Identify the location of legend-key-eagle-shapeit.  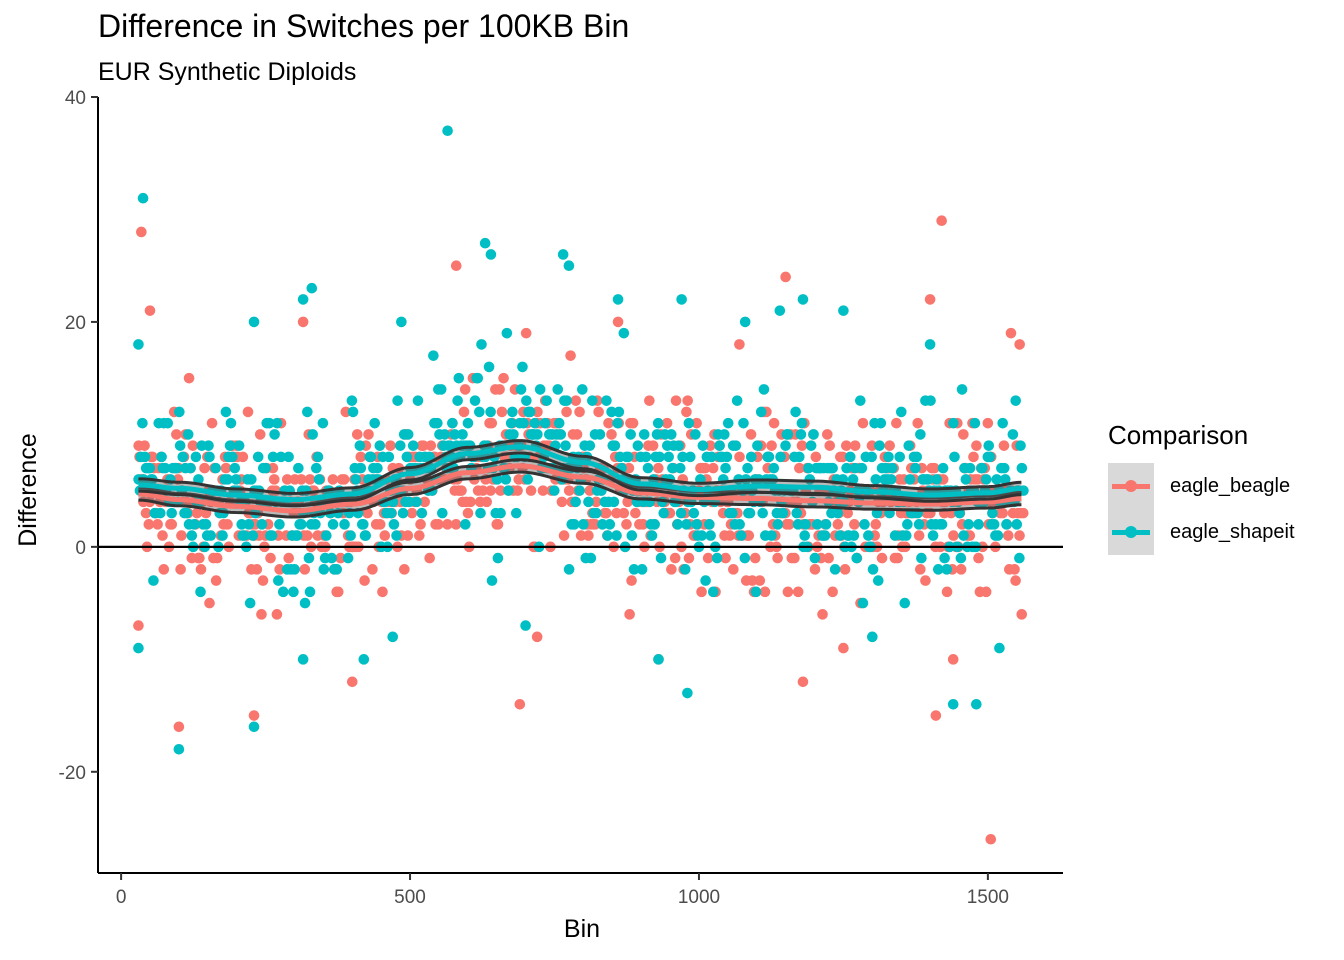
(1131, 532).